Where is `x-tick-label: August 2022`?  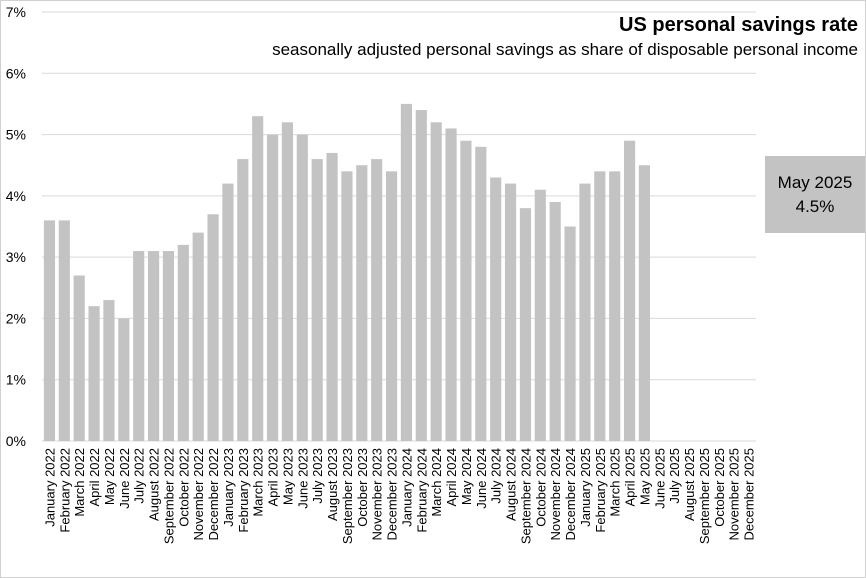
x-tick-label: August 2022 is located at coordinates (154, 484).